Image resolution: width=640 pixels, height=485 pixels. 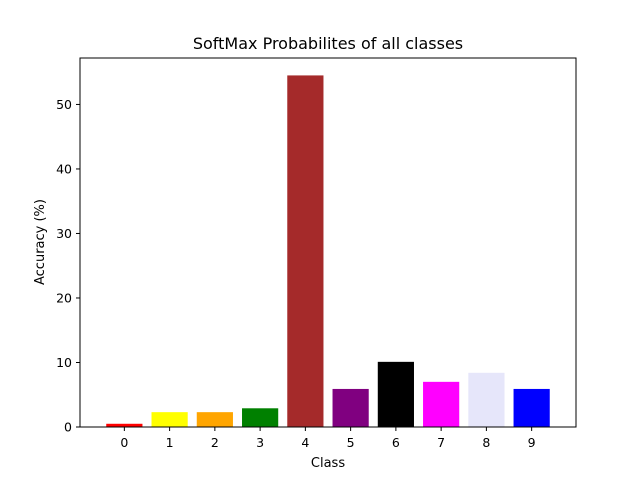 What do you see at coordinates (170, 442) in the screenshot?
I see `x-tick-label: 1` at bounding box center [170, 442].